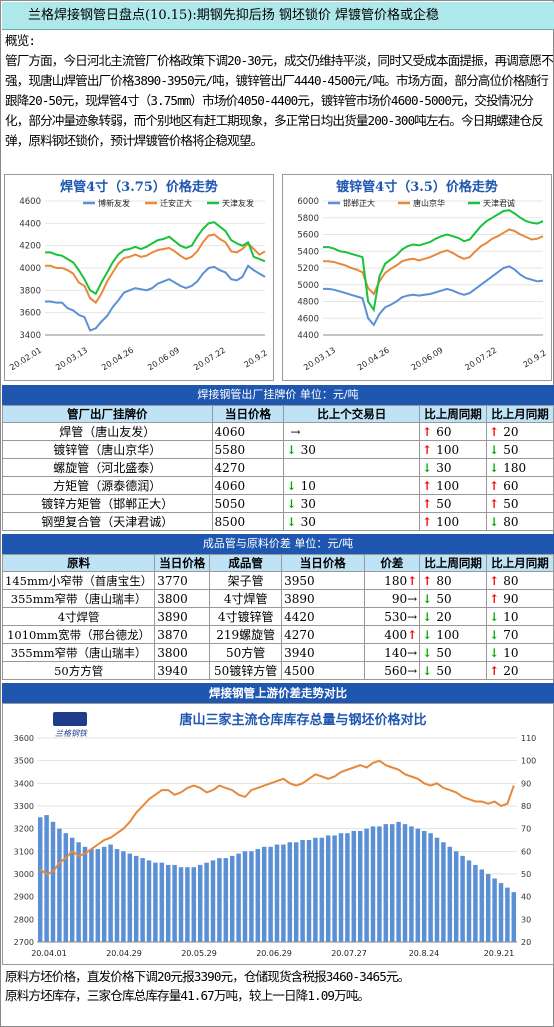 This screenshot has width=554, height=1027. I want to click on vs-prev-day: →, so click(352, 431).